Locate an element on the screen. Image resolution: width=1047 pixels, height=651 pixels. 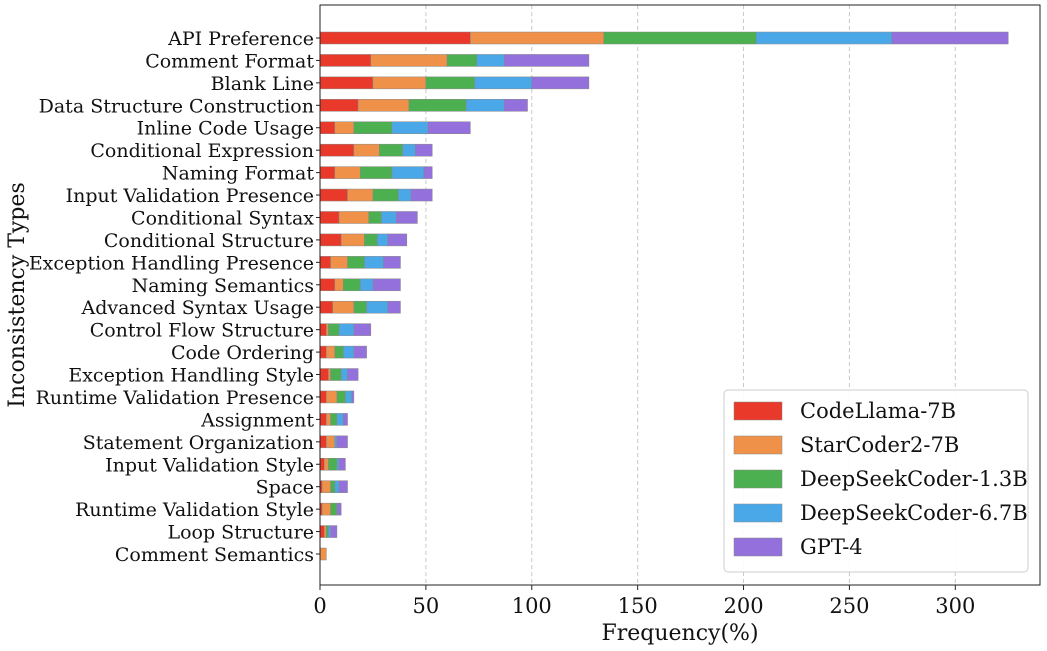
y-tick-label: Conditional Syntax is located at coordinates (222, 218).